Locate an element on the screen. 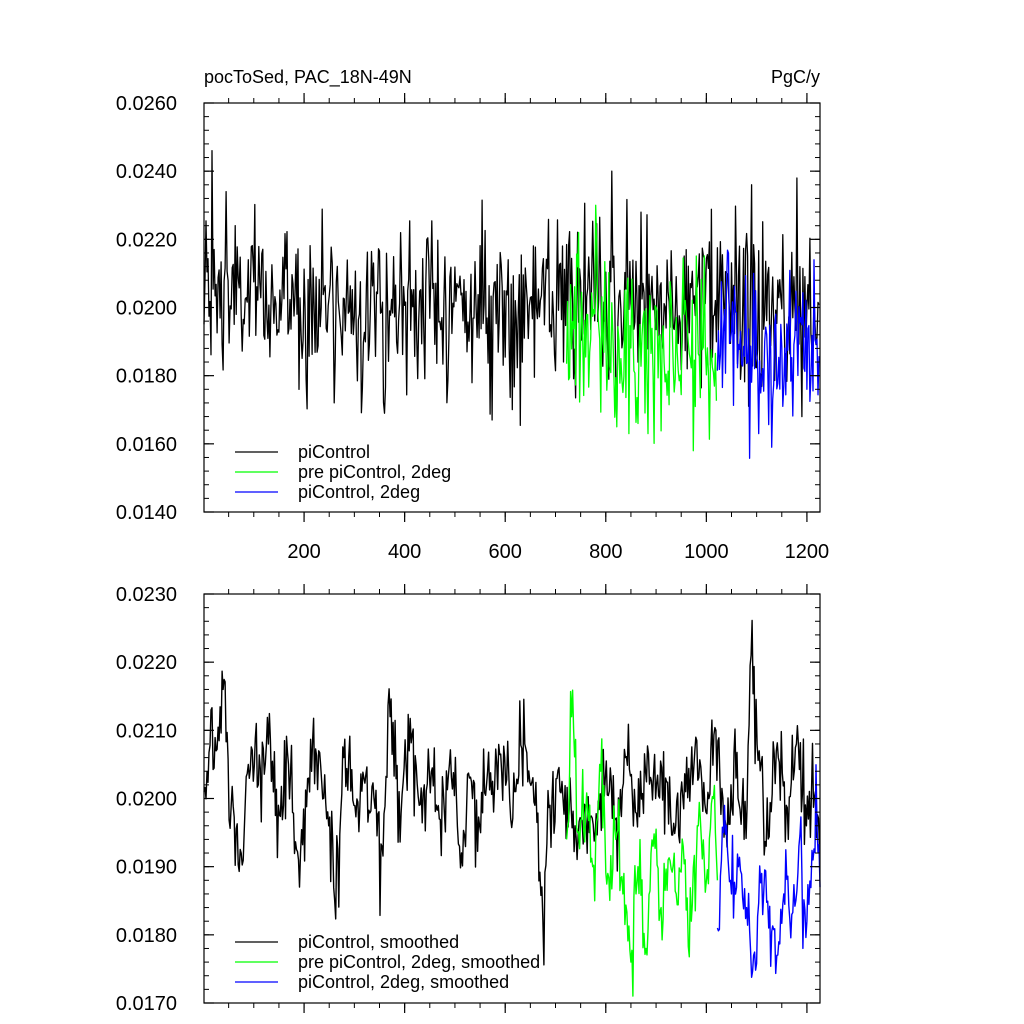 The height and width of the screenshot is (1024, 1024). chart-units: PgC/y is located at coordinates (795, 77).